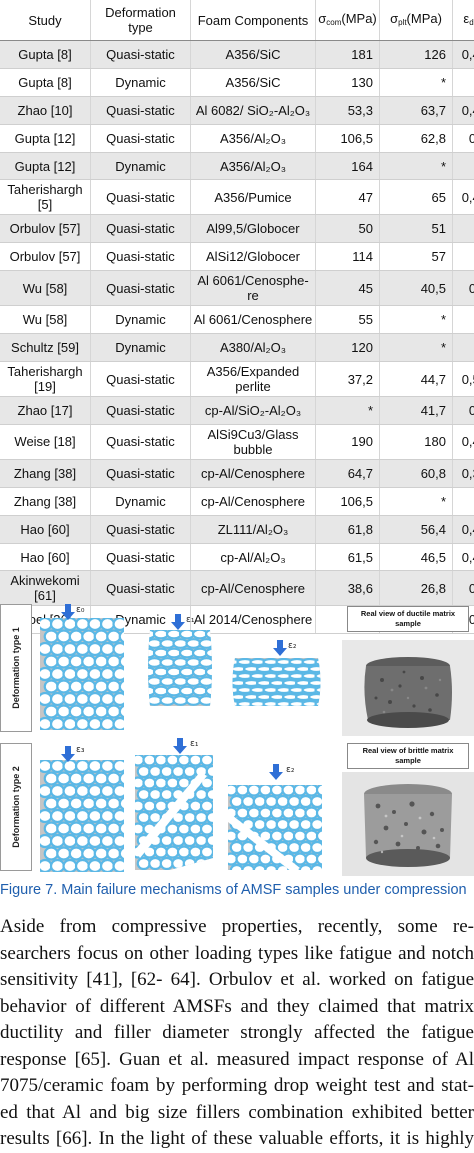 This screenshot has width=474, height=1153. Describe the element at coordinates (348, 20) in the screenshot. I see `header-sigma-com: σcom(MPa)` at that location.